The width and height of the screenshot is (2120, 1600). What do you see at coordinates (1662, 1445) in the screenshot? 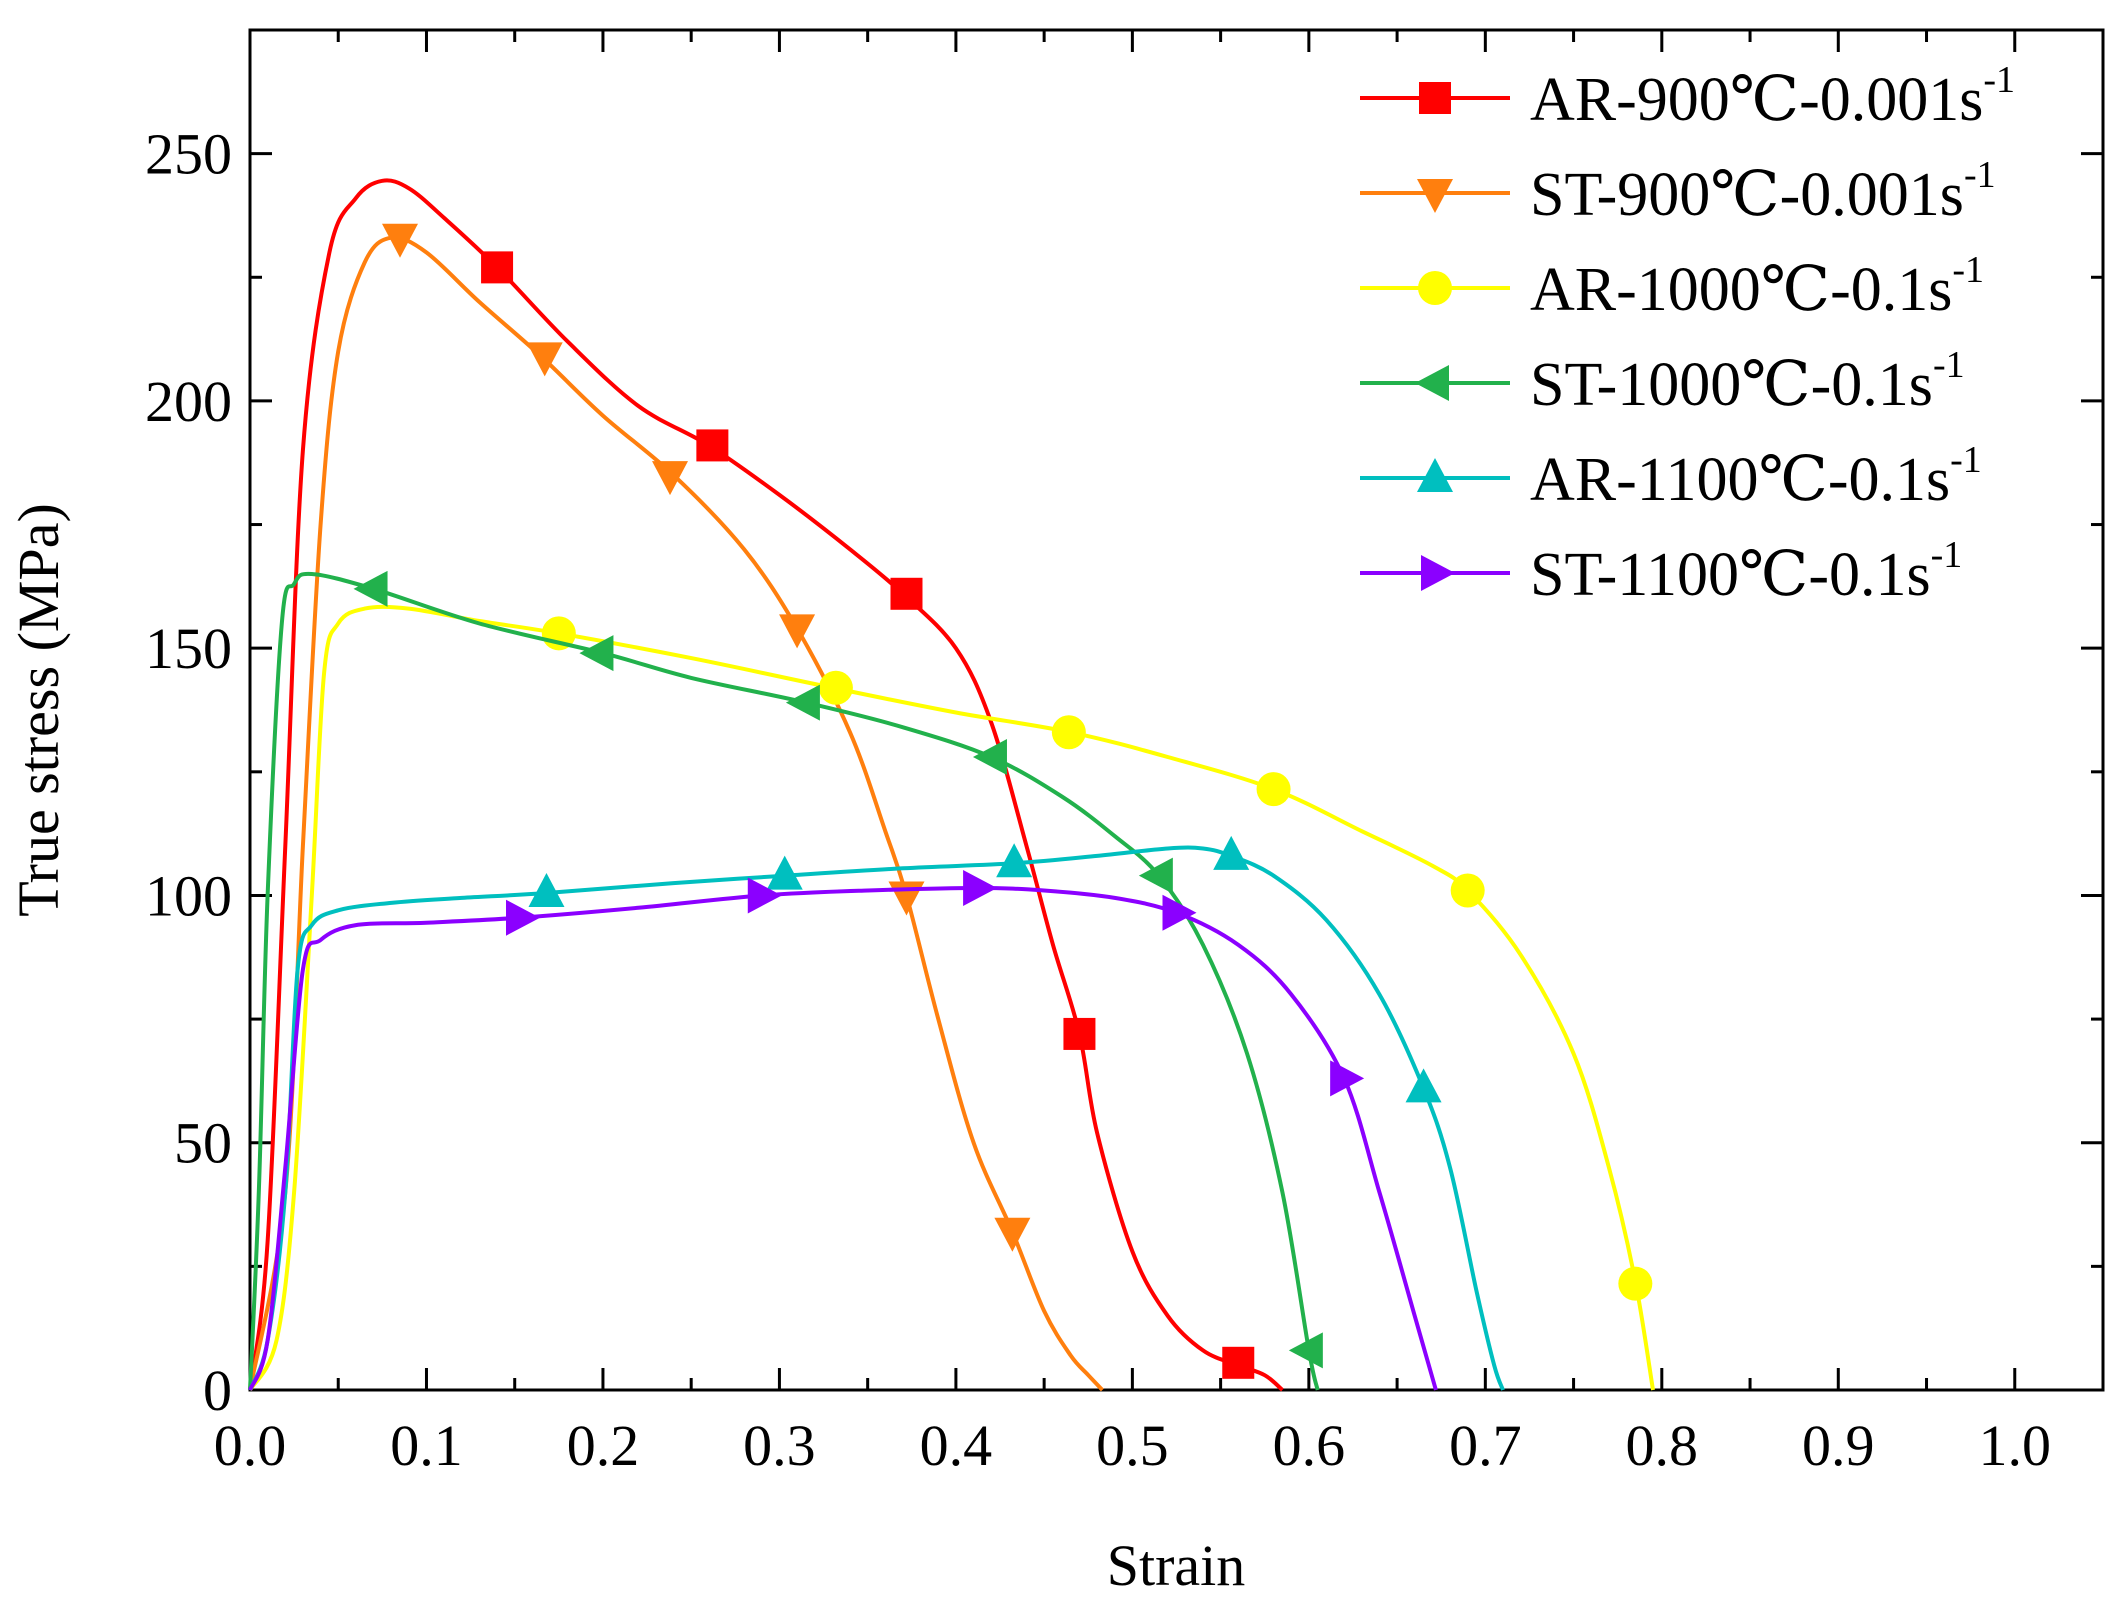
I see `x-tick-label: 0.8` at bounding box center [1662, 1445].